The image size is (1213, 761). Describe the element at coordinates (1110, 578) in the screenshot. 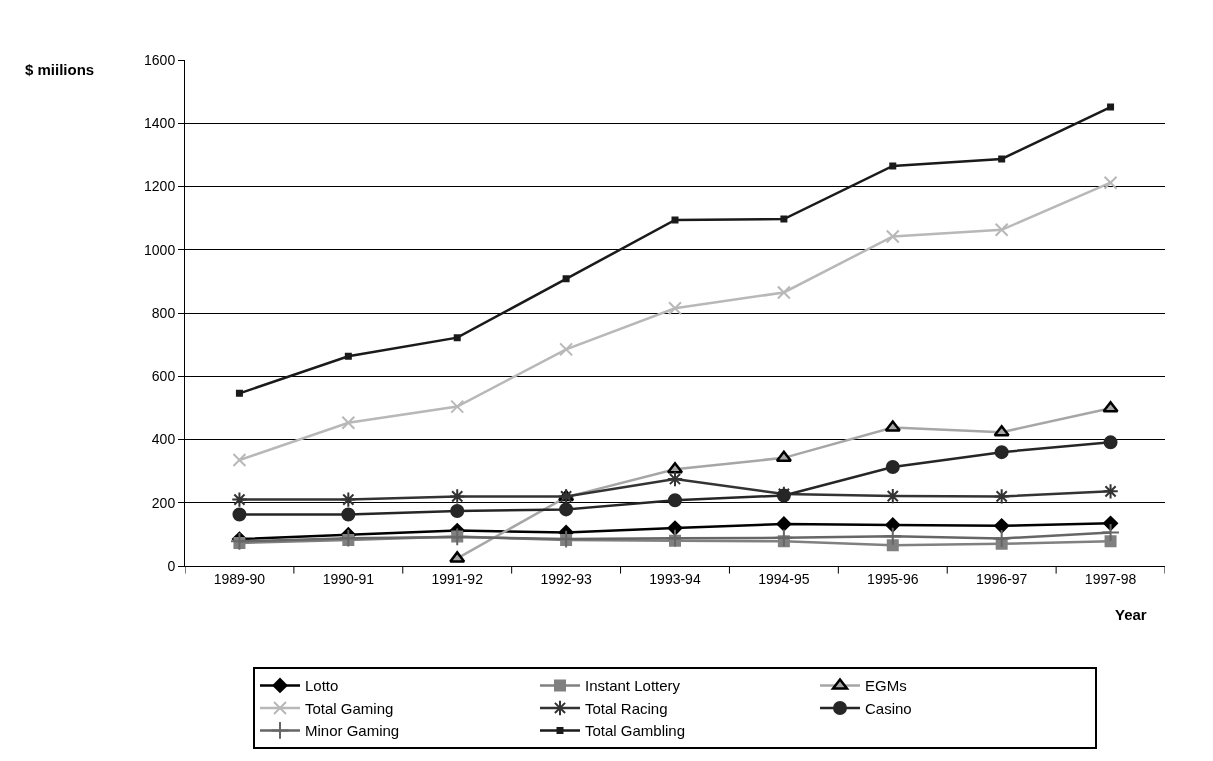

I see `x-tick-label: 1997-98` at that location.